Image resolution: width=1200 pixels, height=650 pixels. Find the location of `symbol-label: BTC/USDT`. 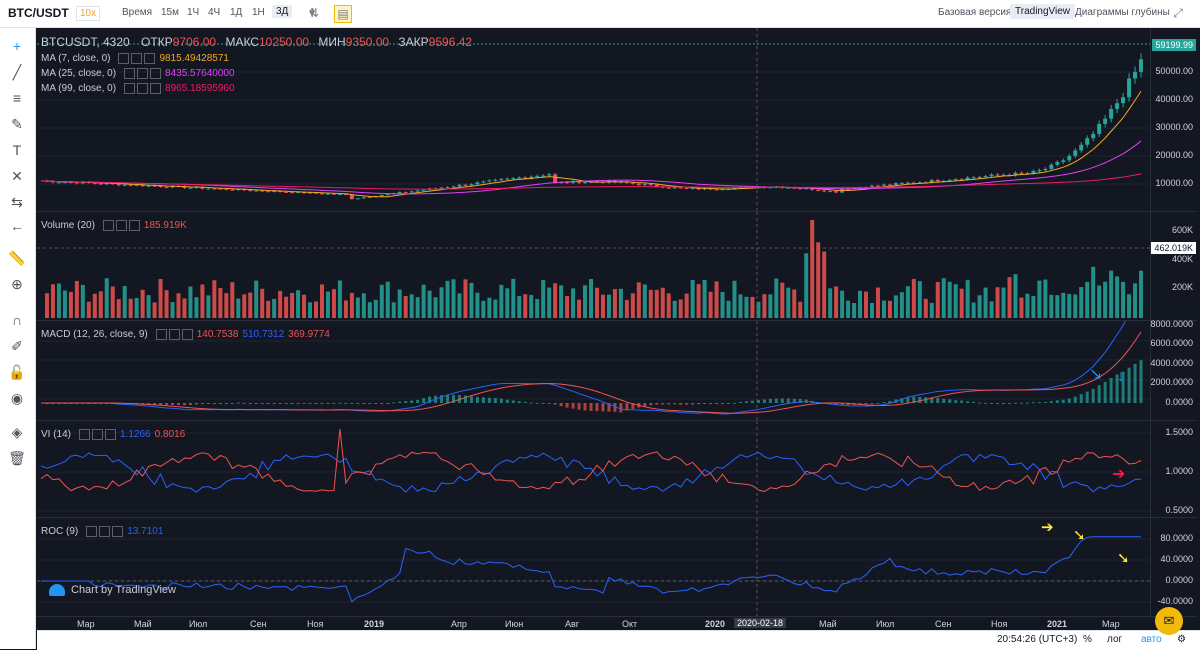

symbol-label: BTC/USDT is located at coordinates (38, 13).